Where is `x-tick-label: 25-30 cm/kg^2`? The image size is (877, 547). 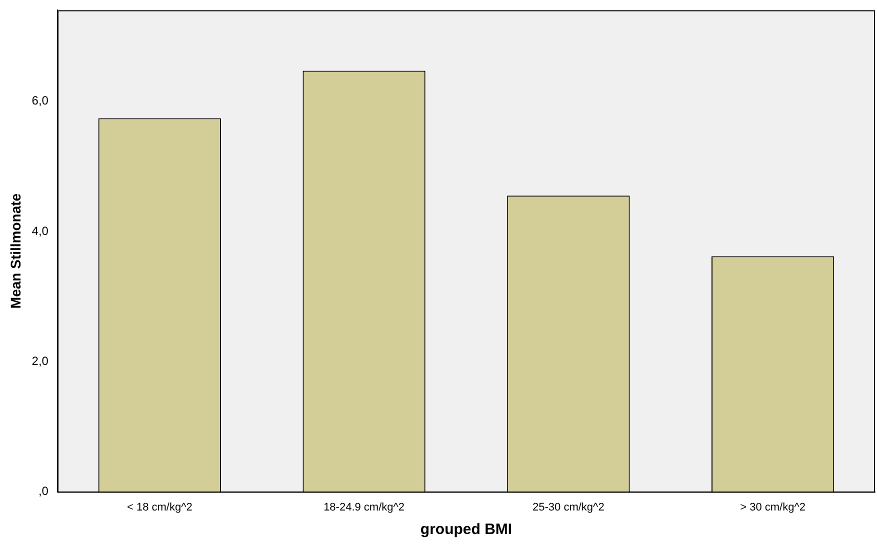 x-tick-label: 25-30 cm/kg^2 is located at coordinates (568, 507).